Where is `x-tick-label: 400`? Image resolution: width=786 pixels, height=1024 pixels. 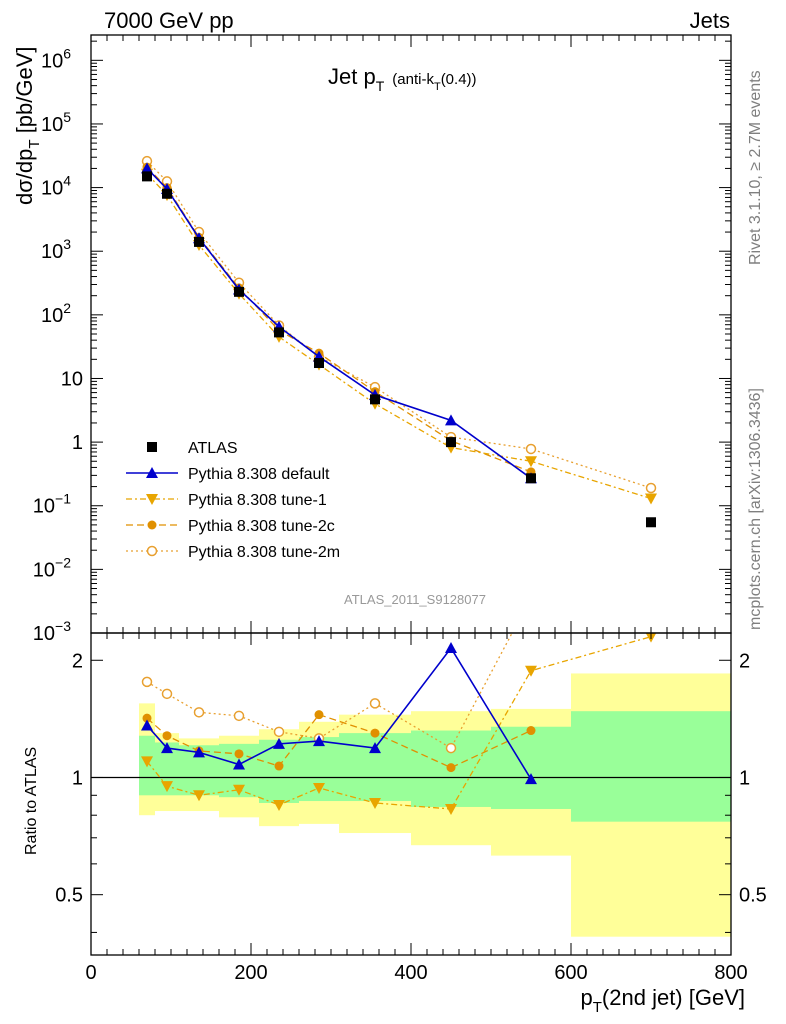
x-tick-label: 400 is located at coordinates (410, 973).